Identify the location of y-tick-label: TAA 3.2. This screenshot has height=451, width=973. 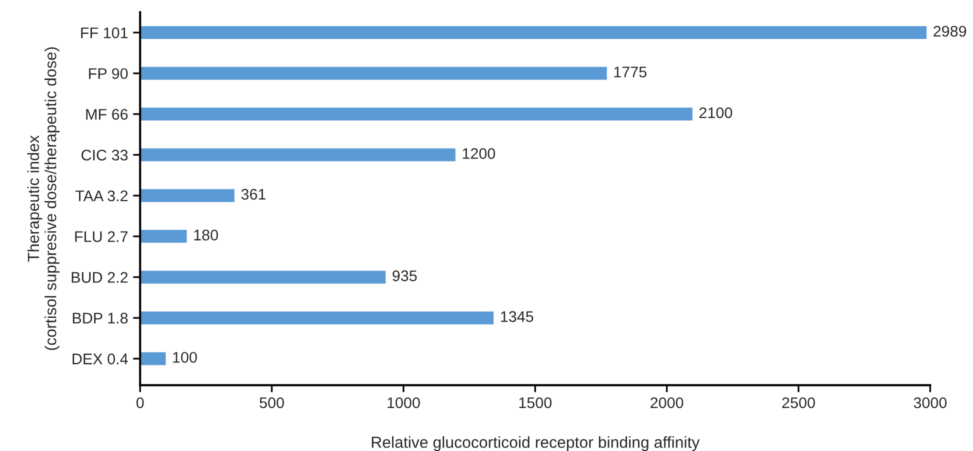
(101, 196).